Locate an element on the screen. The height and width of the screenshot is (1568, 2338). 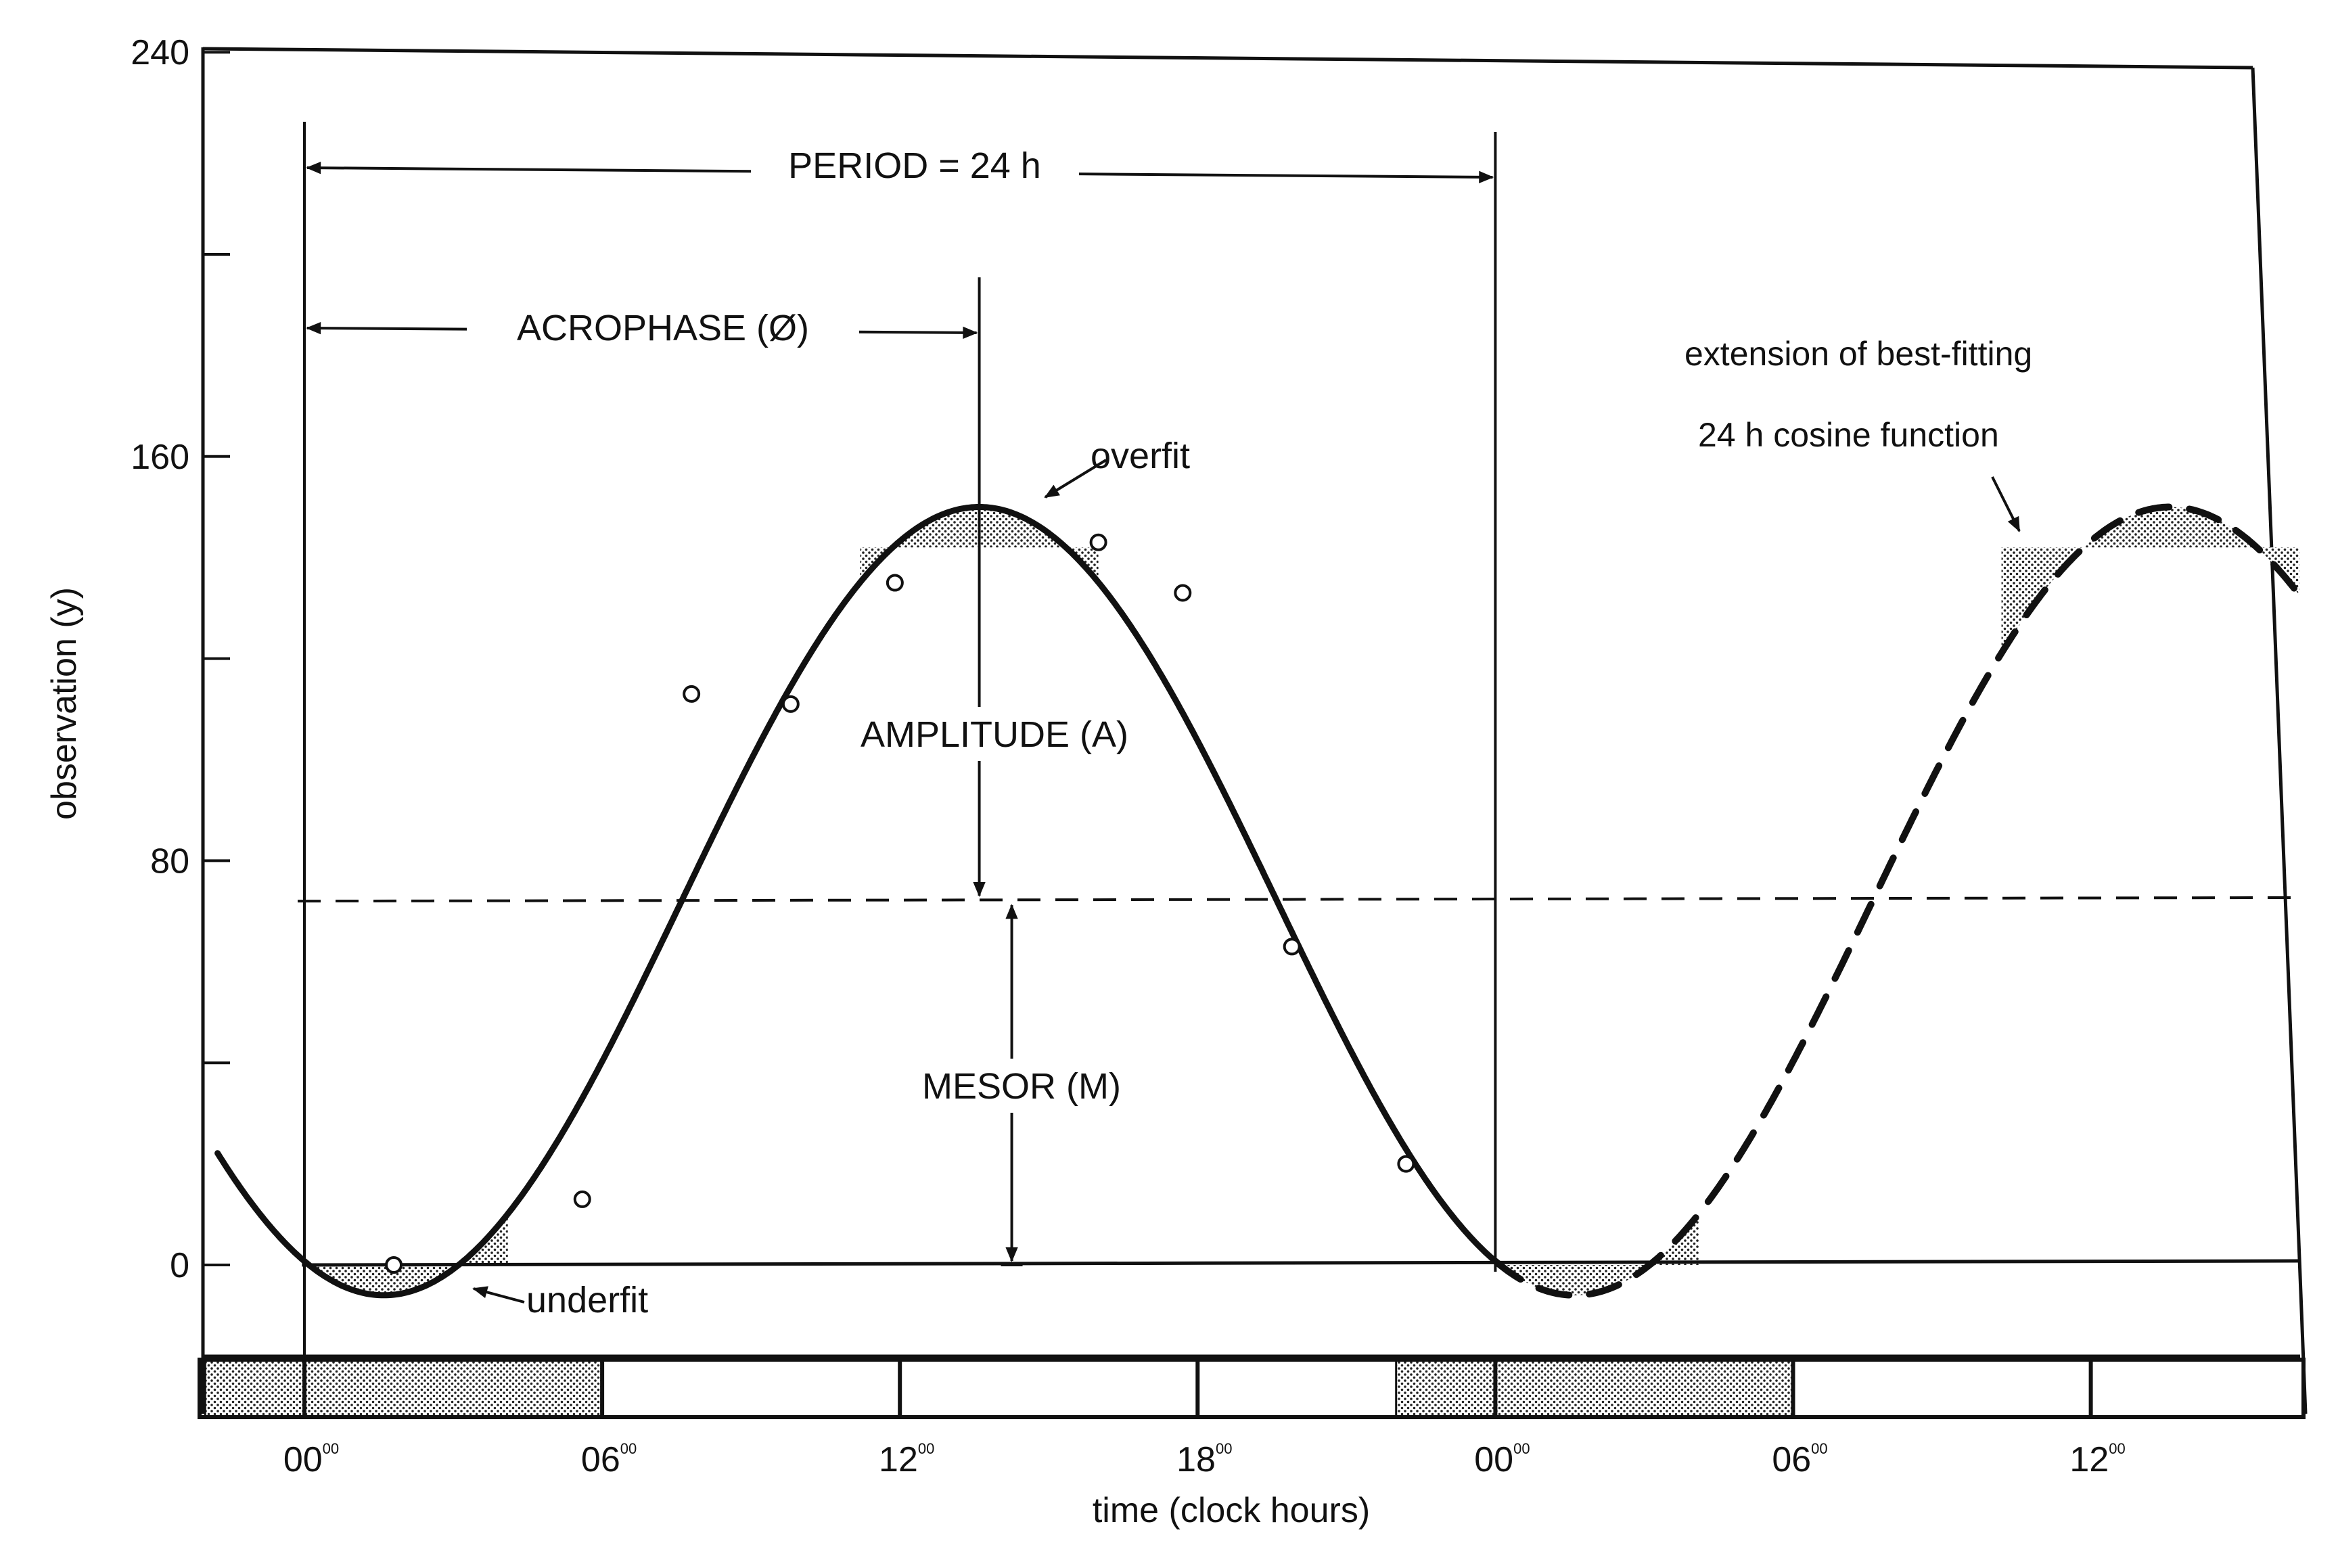
amplitude-label-background is located at coordinates (994, 734).